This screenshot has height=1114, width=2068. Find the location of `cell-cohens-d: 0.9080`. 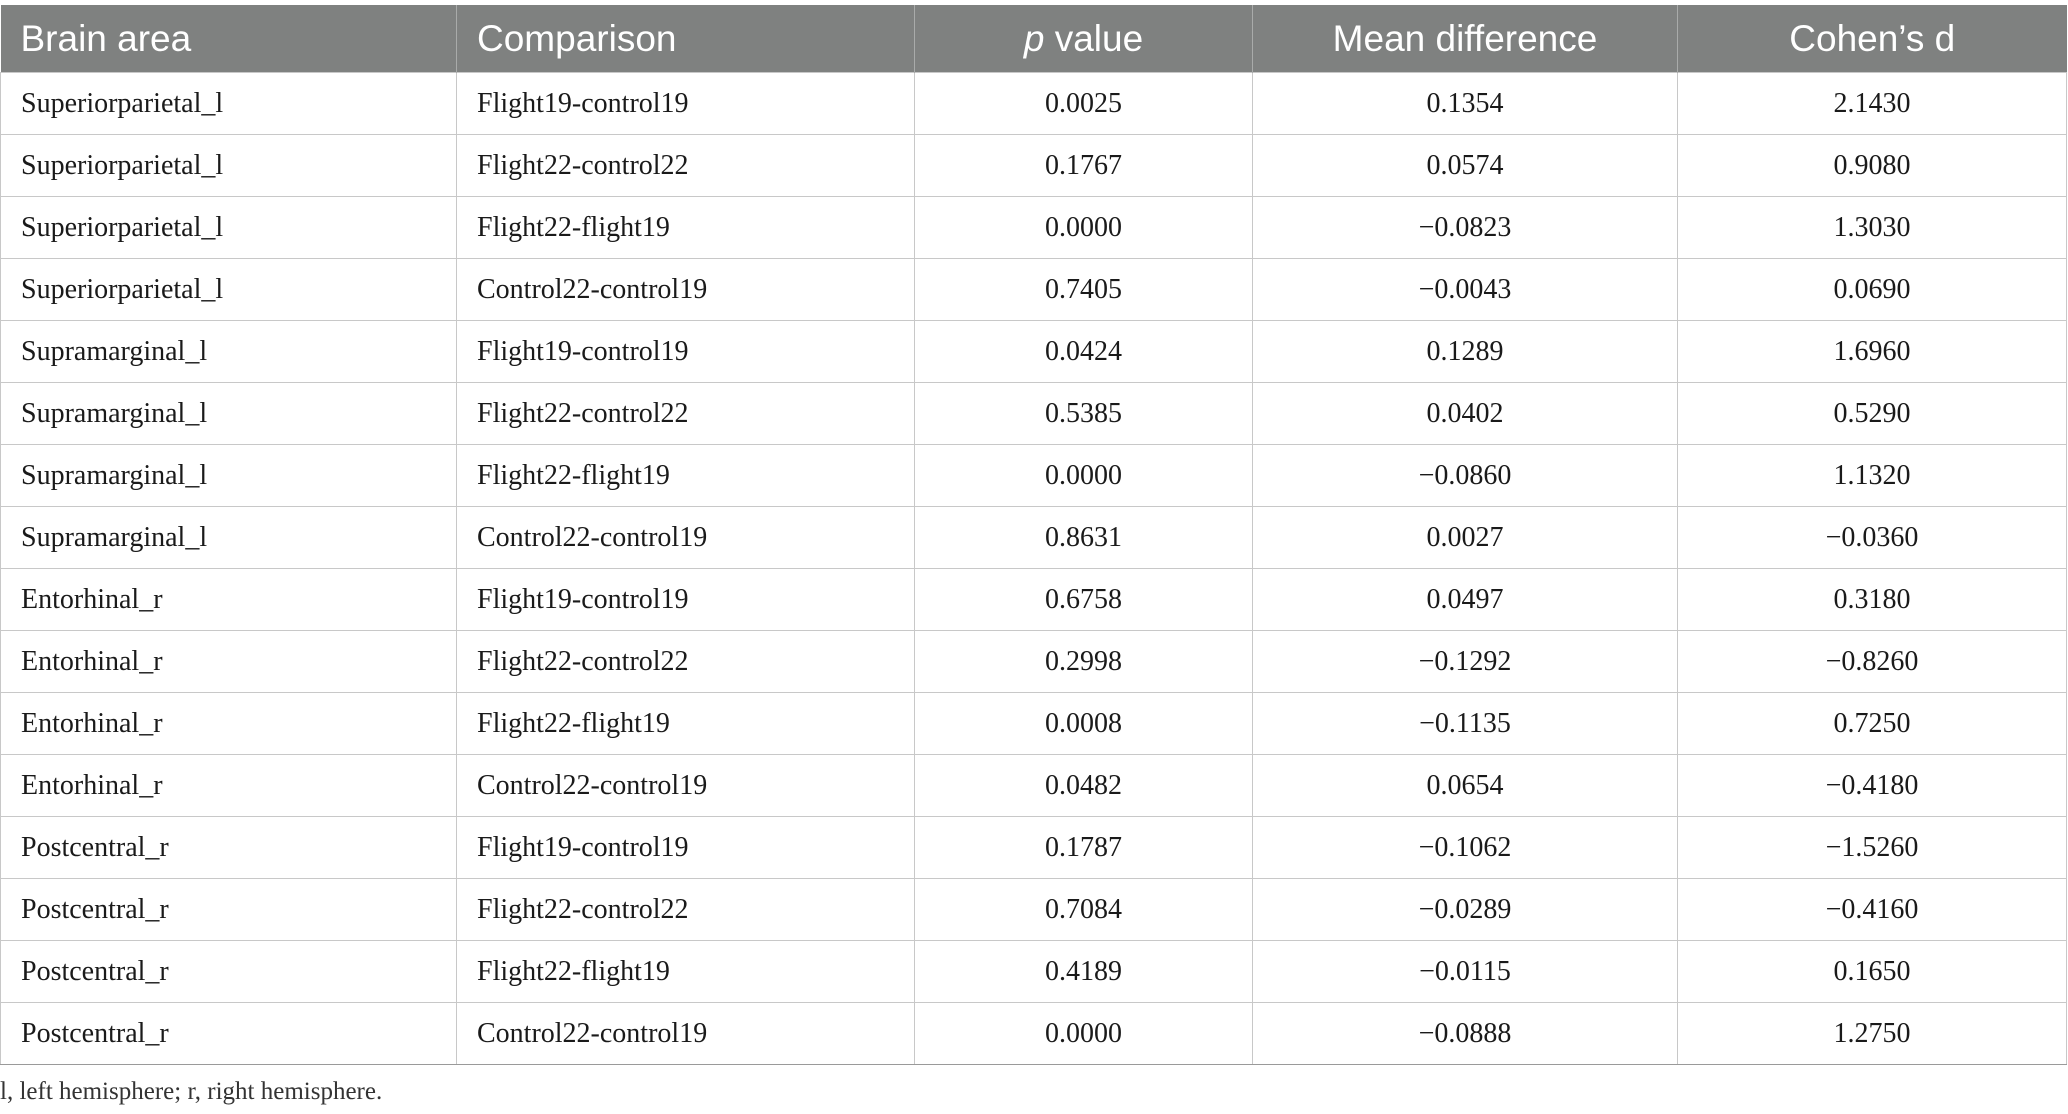

cell-cohens-d: 0.9080 is located at coordinates (1872, 165).